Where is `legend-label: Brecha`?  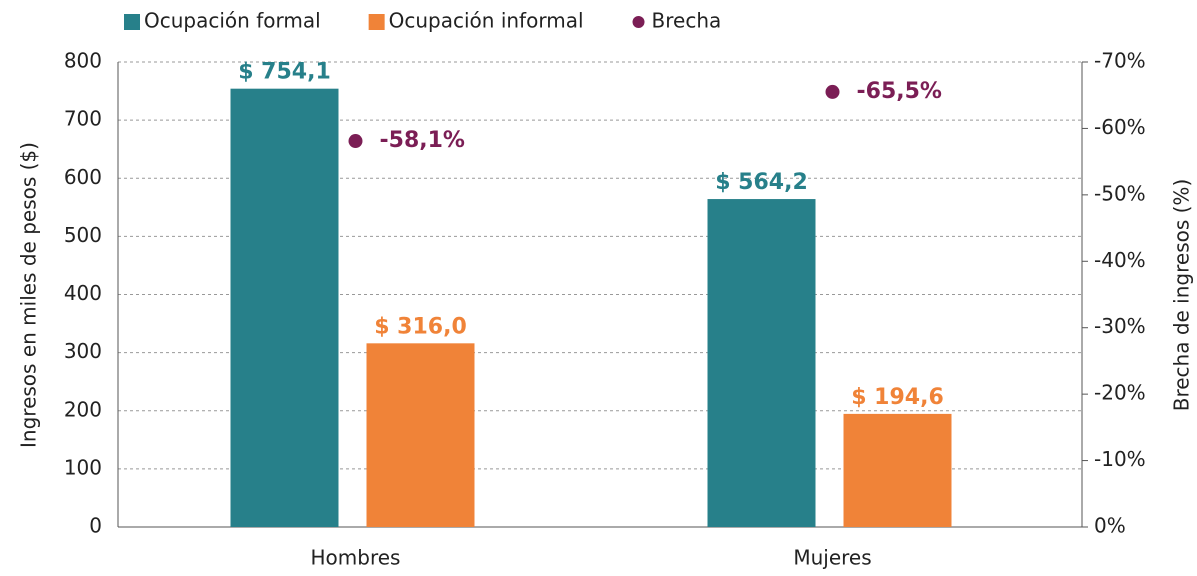
legend-label: Brecha is located at coordinates (687, 21).